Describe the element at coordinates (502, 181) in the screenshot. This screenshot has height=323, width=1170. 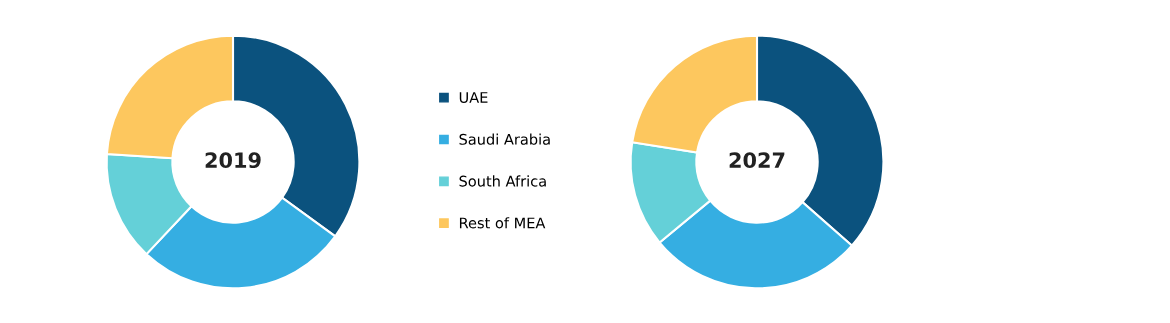
I see `legend-label: South Africa` at that location.